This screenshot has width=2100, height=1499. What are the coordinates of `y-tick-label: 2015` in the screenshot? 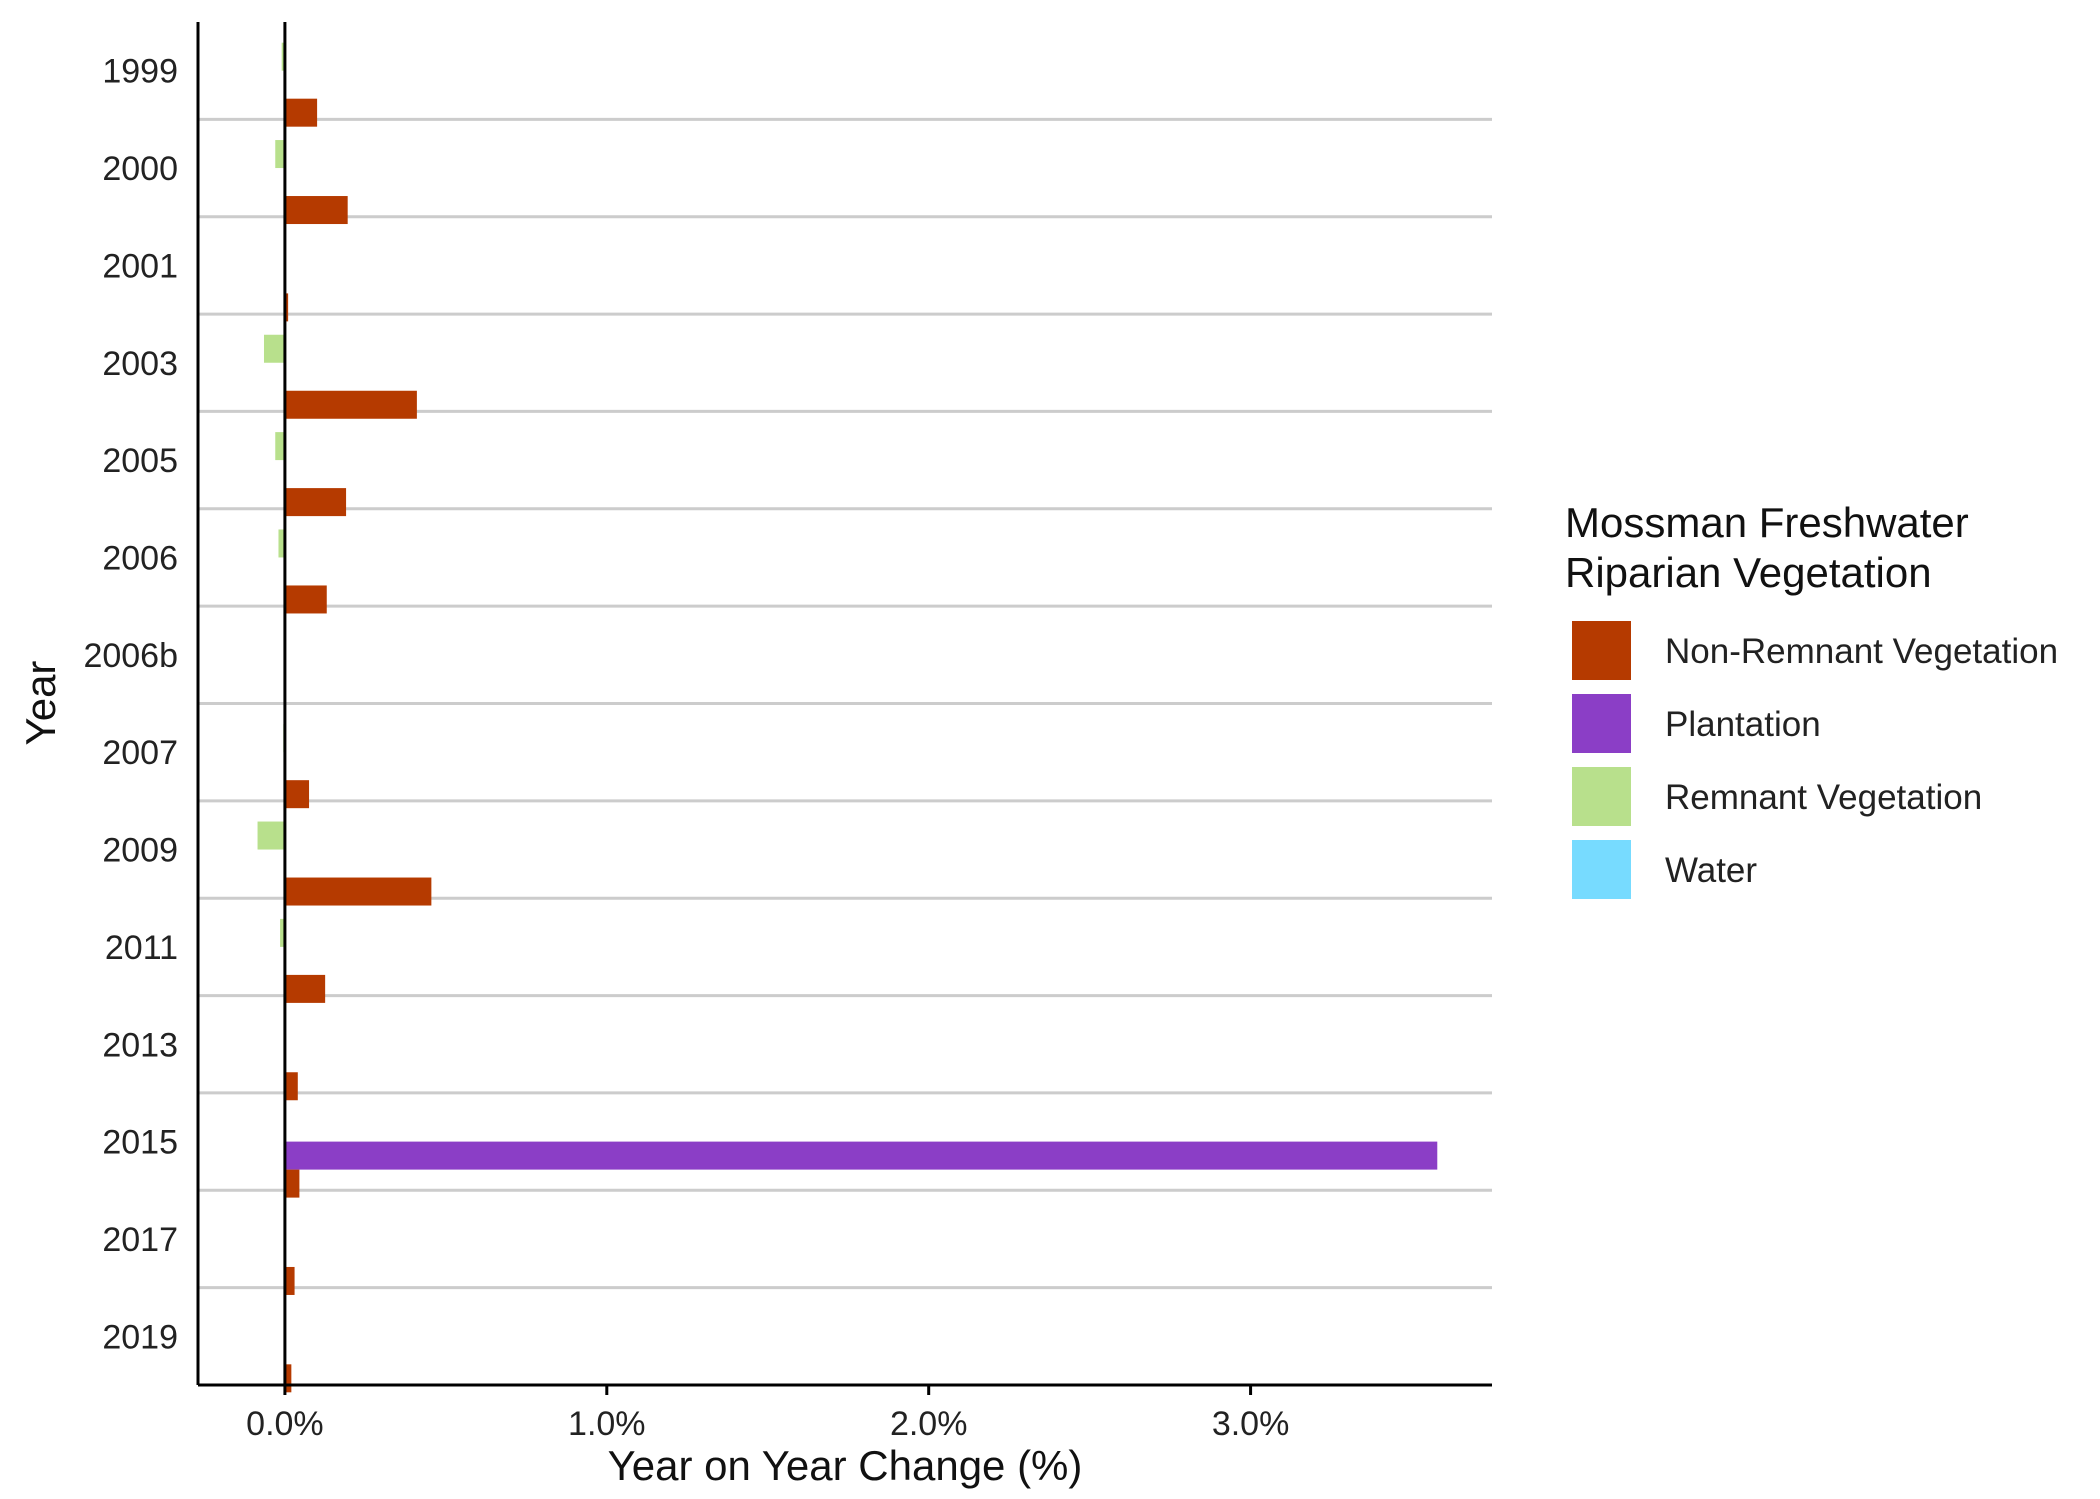 It's located at (140, 1143).